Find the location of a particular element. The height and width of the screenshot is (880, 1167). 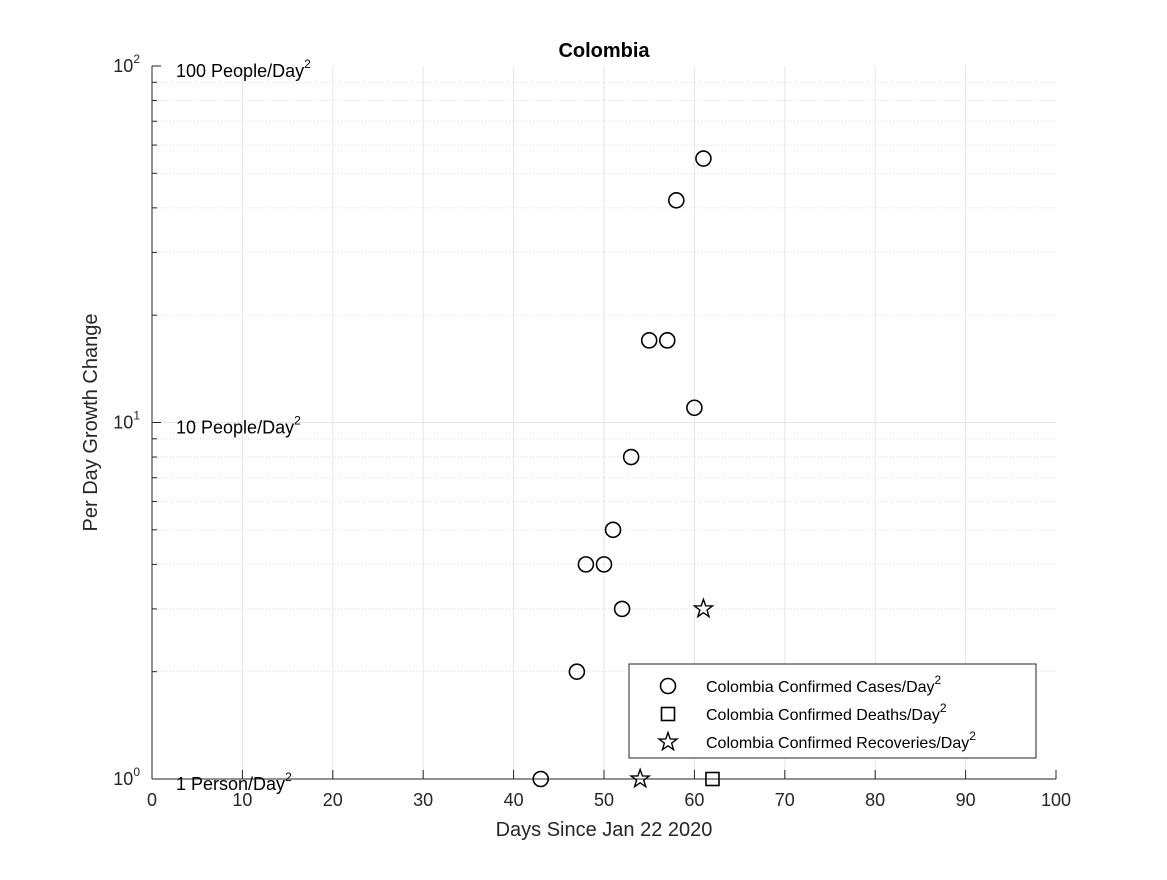

x-tick-label: 10 is located at coordinates (242, 800).